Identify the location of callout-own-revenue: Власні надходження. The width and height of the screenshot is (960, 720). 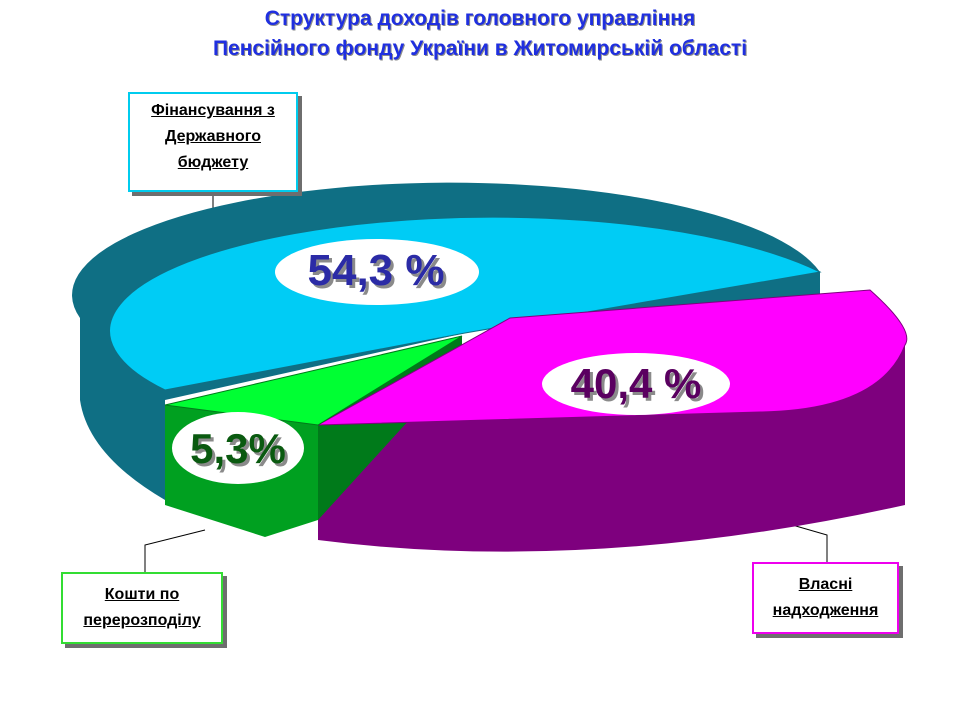
(825, 598).